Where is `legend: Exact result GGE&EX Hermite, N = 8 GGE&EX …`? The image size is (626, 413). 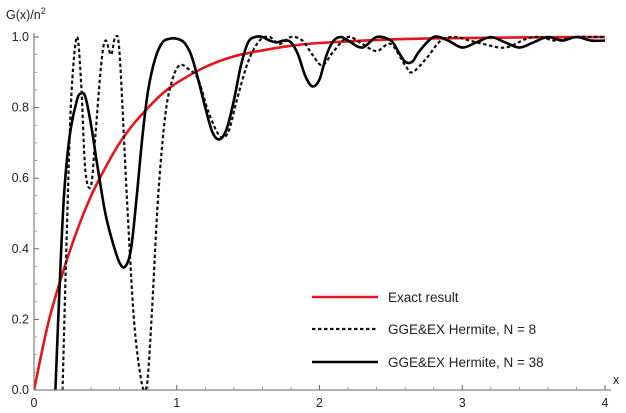
legend: Exact result GGE&EX Hermite, N = 8 GGE&EX … is located at coordinates (428, 330).